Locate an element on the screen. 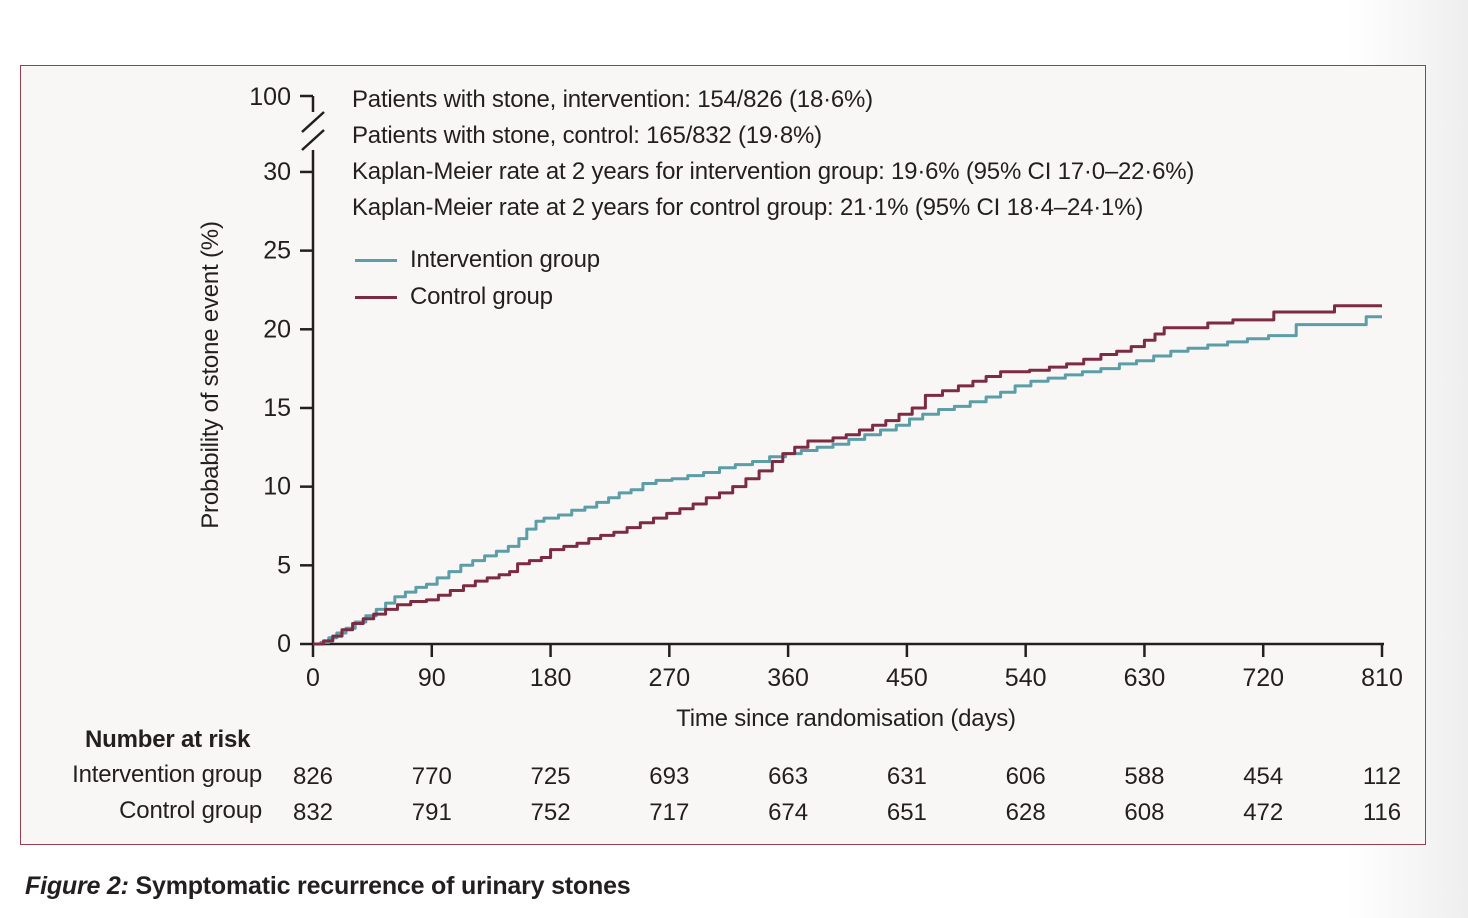  risk-value-control-360: 674 is located at coordinates (788, 812).